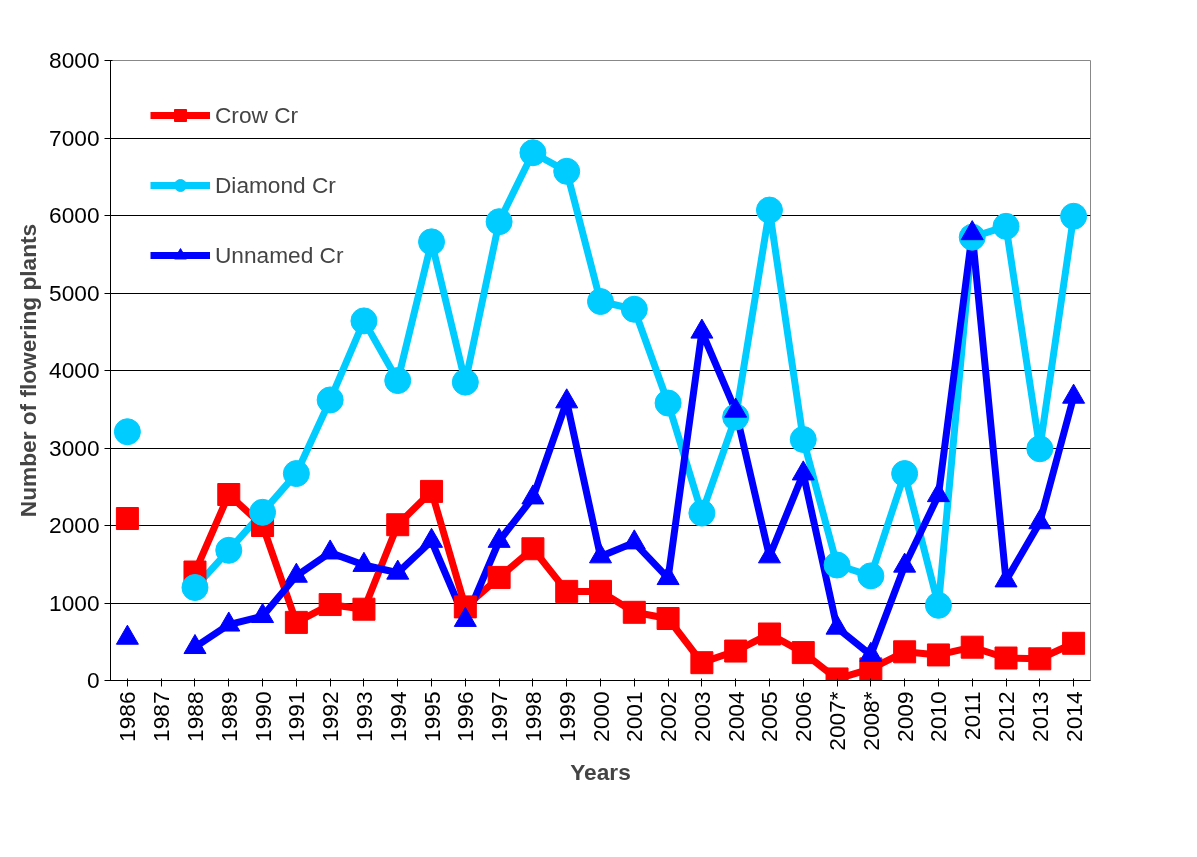 This screenshot has height=857, width=1197. Describe the element at coordinates (127, 716) in the screenshot. I see `x-tick-label: 1986` at that location.